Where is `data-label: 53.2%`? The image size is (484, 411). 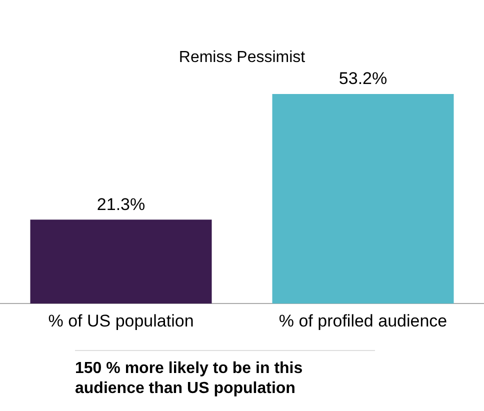 data-label: 53.2% is located at coordinates (363, 78).